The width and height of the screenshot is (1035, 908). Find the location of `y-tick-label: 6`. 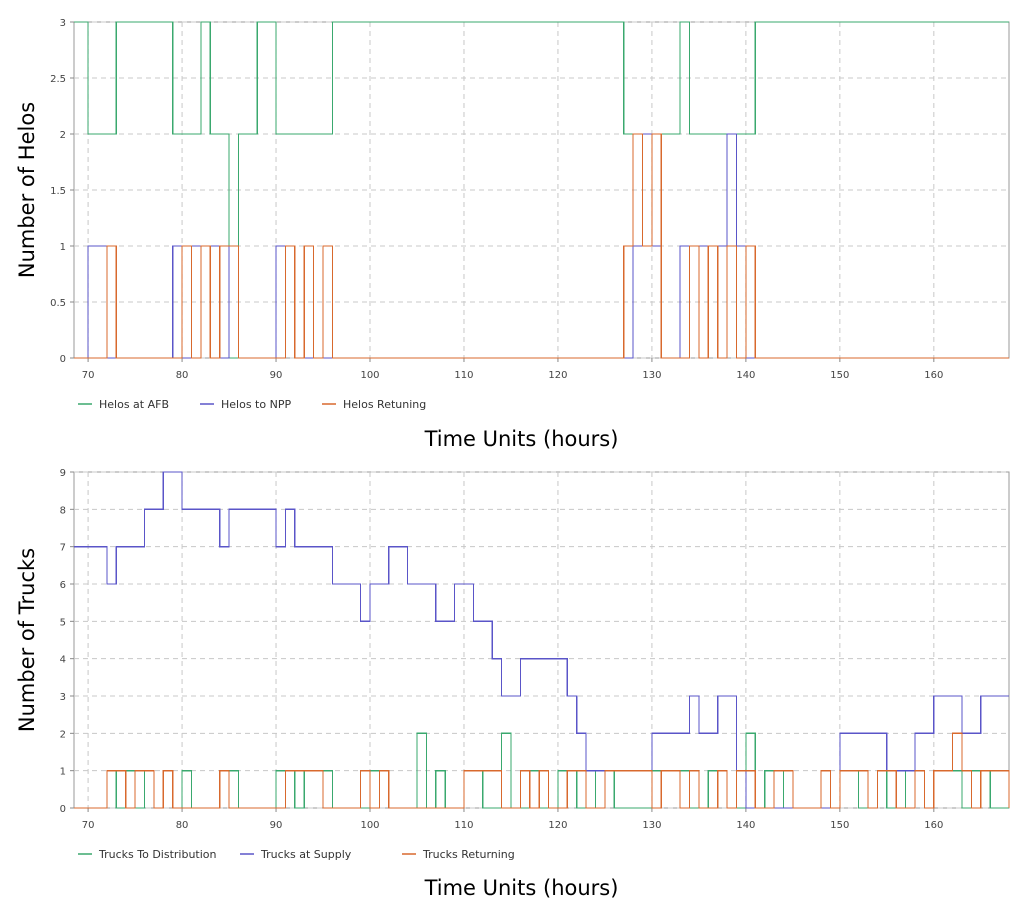

y-tick-label: 6 is located at coordinates (63, 585).